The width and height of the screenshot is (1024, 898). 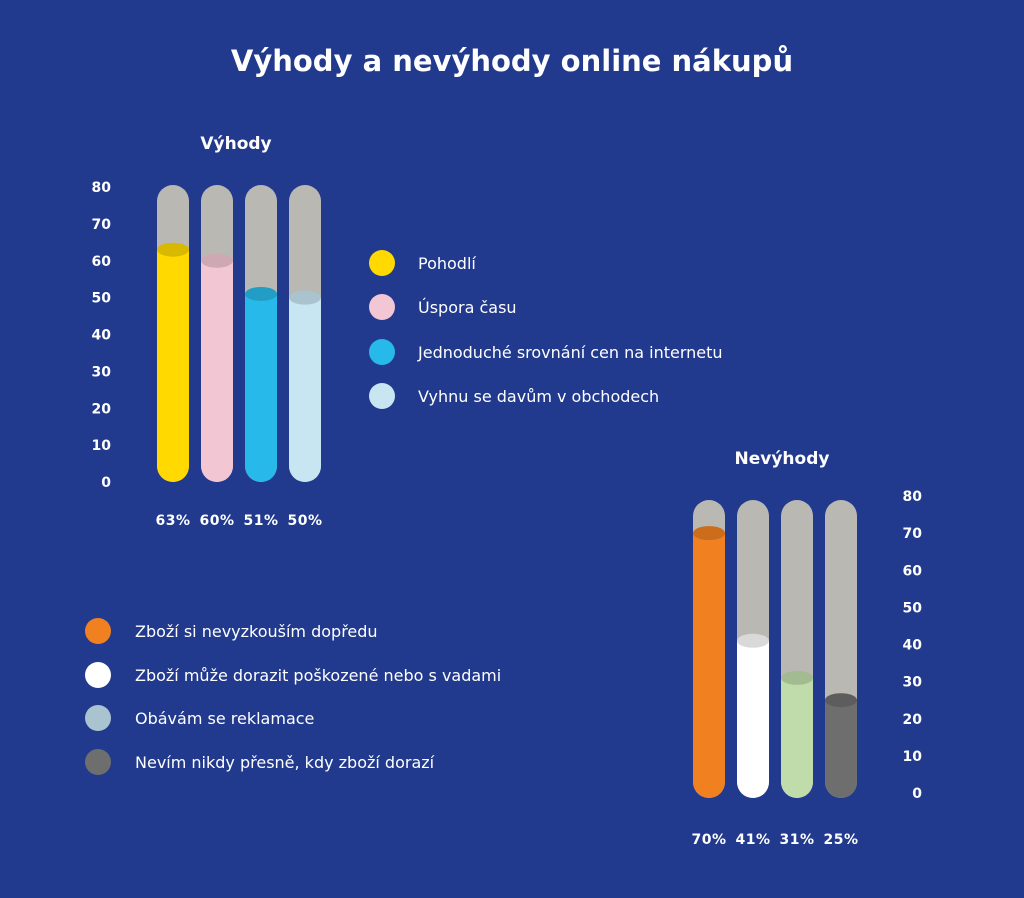 I want to click on legend-label: Jednoduché srovnání cen na internetu, so click(x=570, y=352).